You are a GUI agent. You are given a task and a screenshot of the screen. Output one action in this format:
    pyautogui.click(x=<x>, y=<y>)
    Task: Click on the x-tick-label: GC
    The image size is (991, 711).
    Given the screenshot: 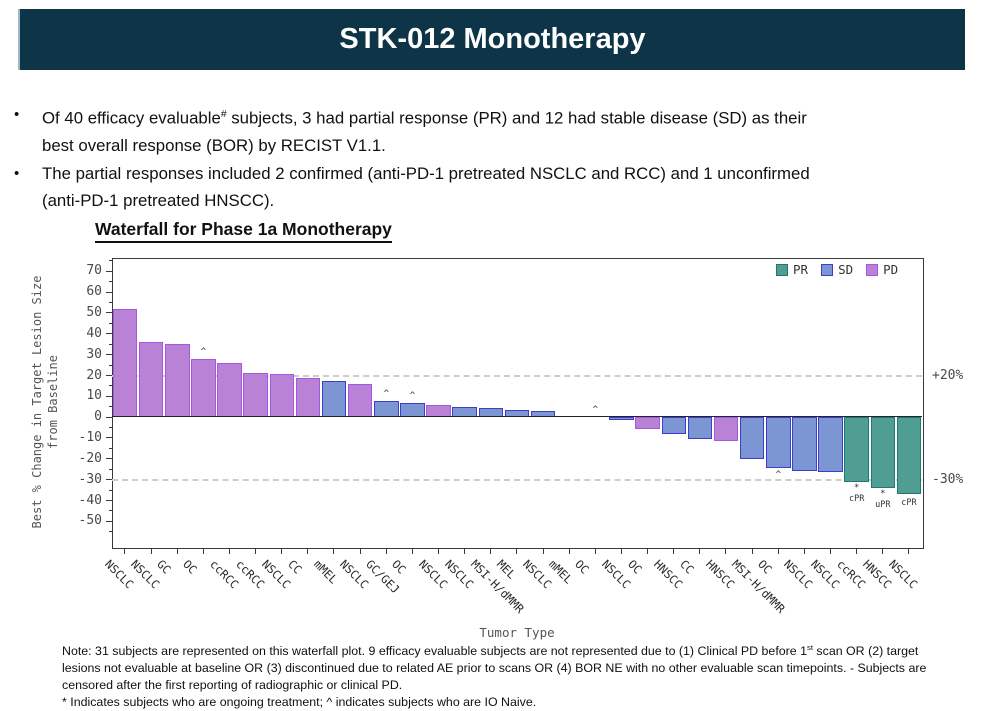 What is the action you would take?
    pyautogui.click(x=164, y=567)
    